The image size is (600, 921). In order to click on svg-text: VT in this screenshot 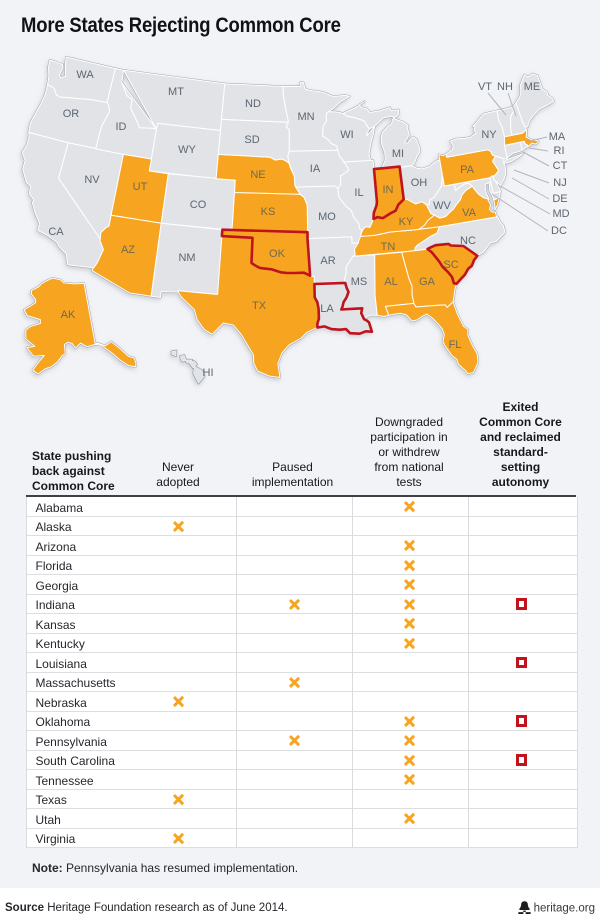, I will do `click(485, 87)`.